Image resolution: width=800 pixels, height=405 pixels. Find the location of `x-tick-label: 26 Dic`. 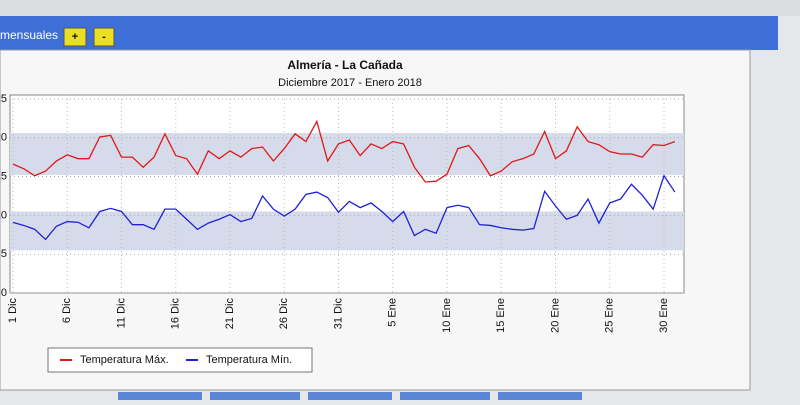

x-tick-label: 26 Dic is located at coordinates (284, 314).